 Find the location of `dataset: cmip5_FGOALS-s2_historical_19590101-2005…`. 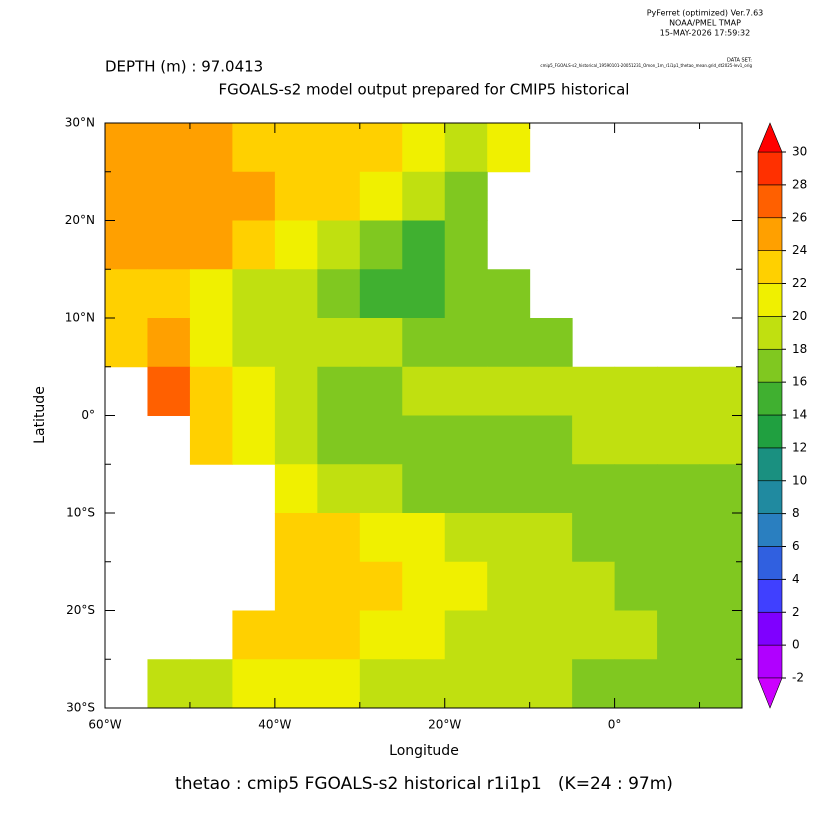

dataset: cmip5_FGOALS-s2_historical_19590101-2005… is located at coordinates (646, 65).